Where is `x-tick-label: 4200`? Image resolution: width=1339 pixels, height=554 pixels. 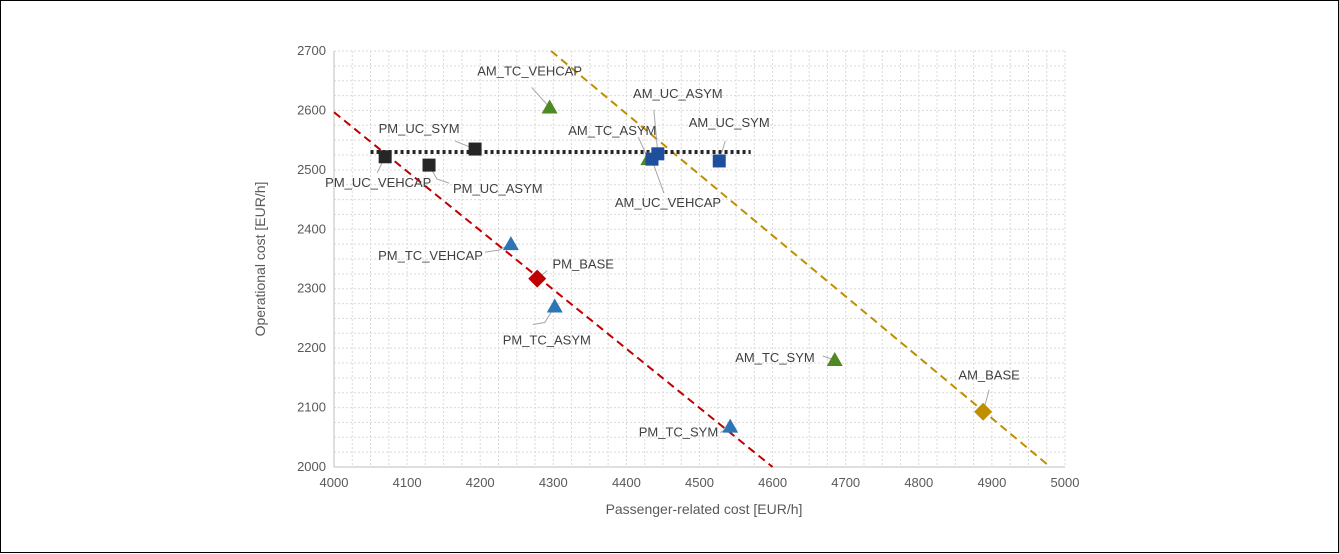
x-tick-label: 4200 is located at coordinates (480, 482).